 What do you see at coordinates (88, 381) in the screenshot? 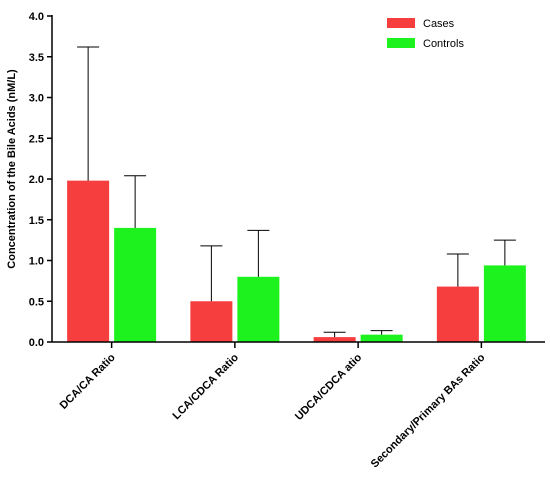
I see `x-tick-label: DCA/CA Ratio` at bounding box center [88, 381].